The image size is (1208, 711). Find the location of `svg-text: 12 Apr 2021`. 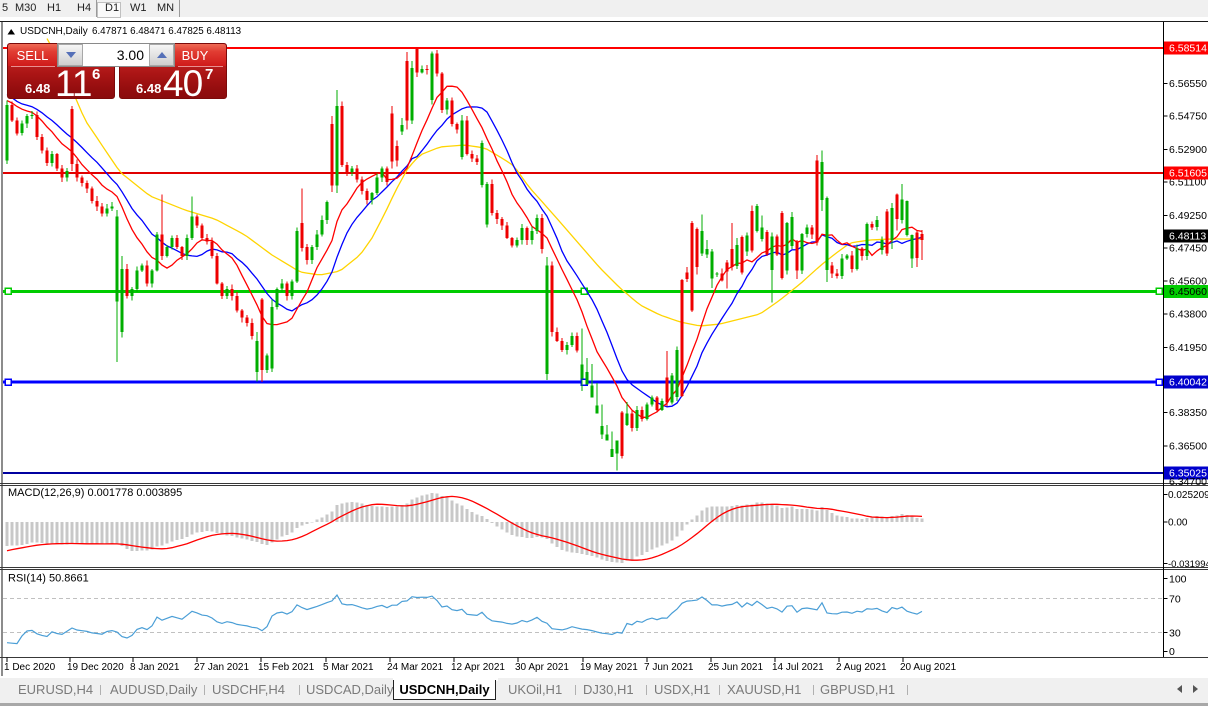

svg-text: 12 Apr 2021 is located at coordinates (478, 667).